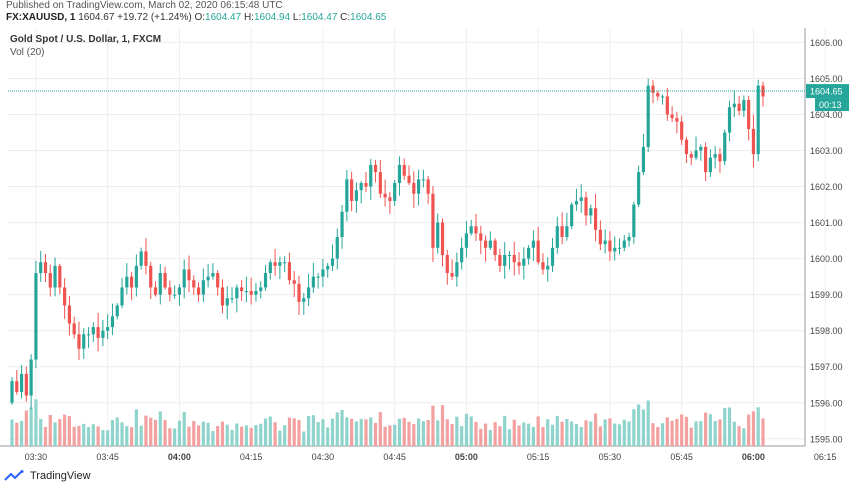  What do you see at coordinates (297, 17) in the screenshot?
I see `low-label: L:` at bounding box center [297, 17].